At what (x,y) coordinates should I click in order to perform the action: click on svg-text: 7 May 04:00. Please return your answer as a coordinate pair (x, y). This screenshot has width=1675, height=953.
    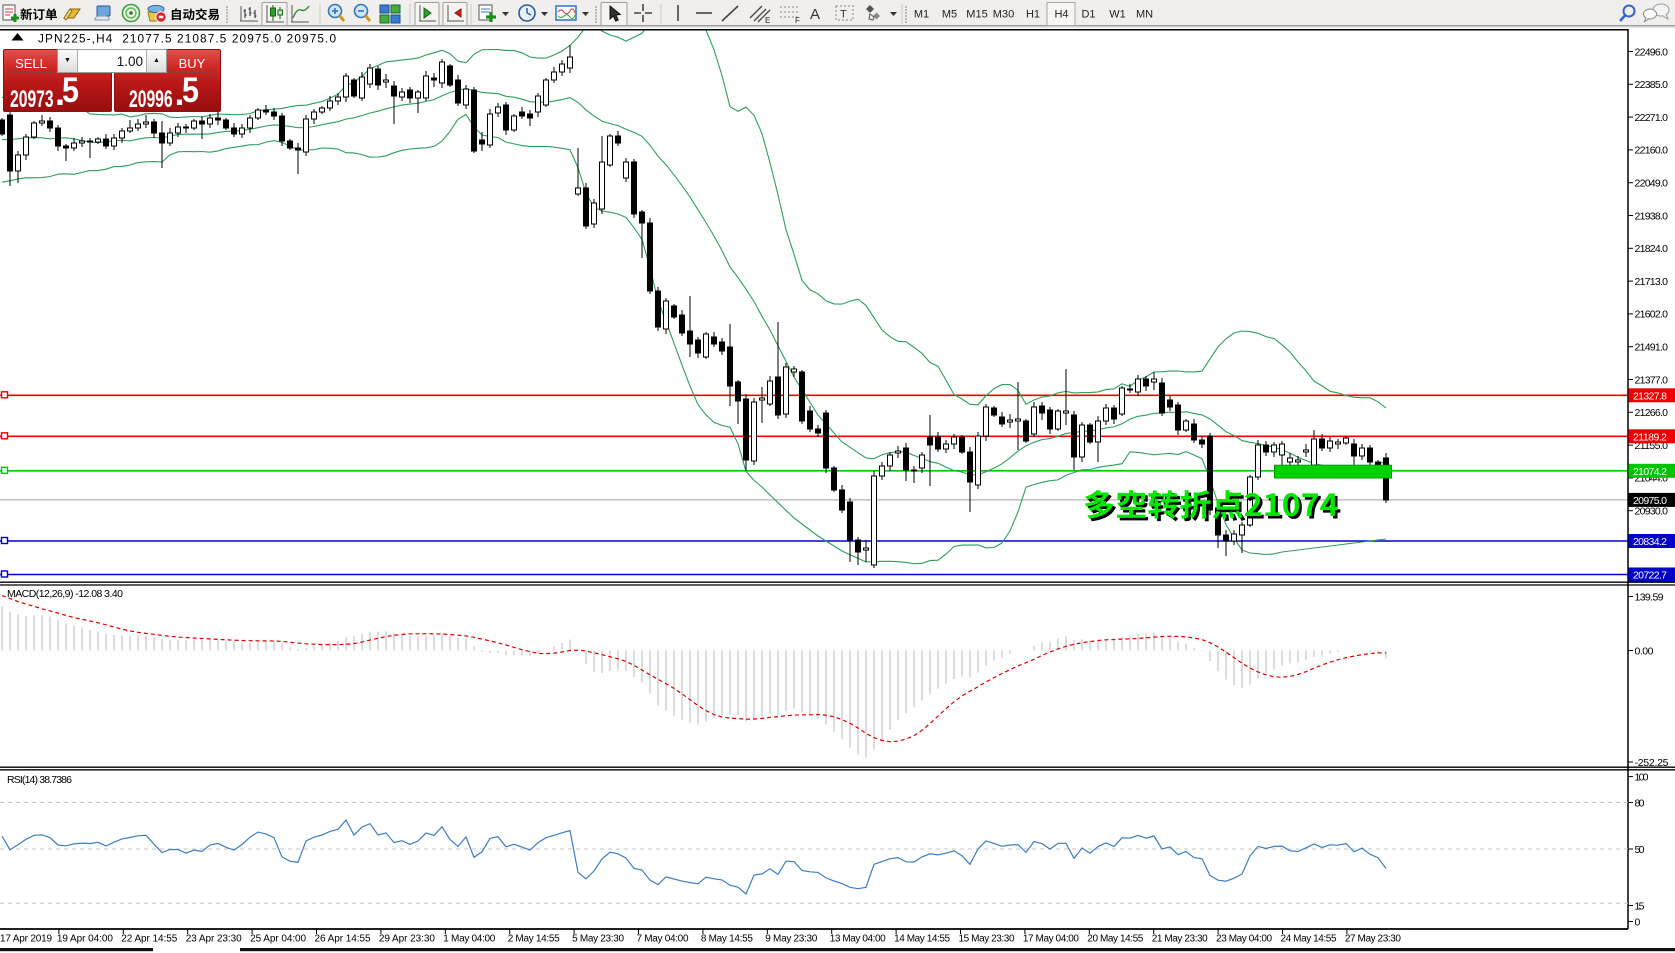
    Looking at the image, I should click on (663, 939).